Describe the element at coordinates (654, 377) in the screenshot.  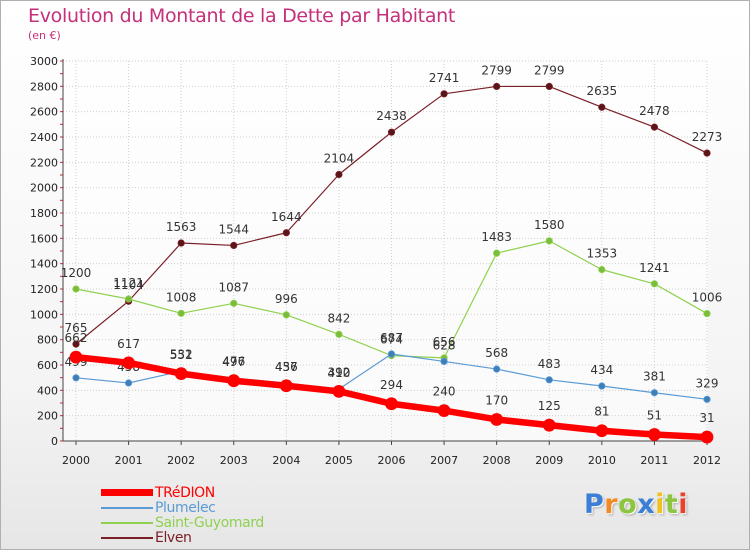
I see `data-label: 381` at that location.